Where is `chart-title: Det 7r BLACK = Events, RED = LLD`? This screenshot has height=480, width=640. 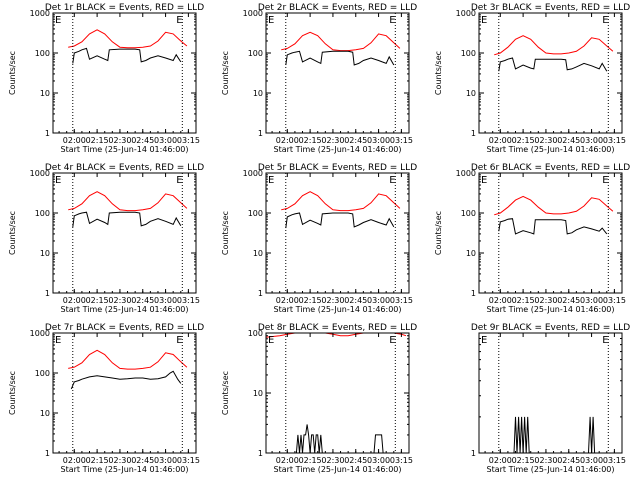 chart-title: Det 7r BLACK = Events, RED = LLD is located at coordinates (124, 328).